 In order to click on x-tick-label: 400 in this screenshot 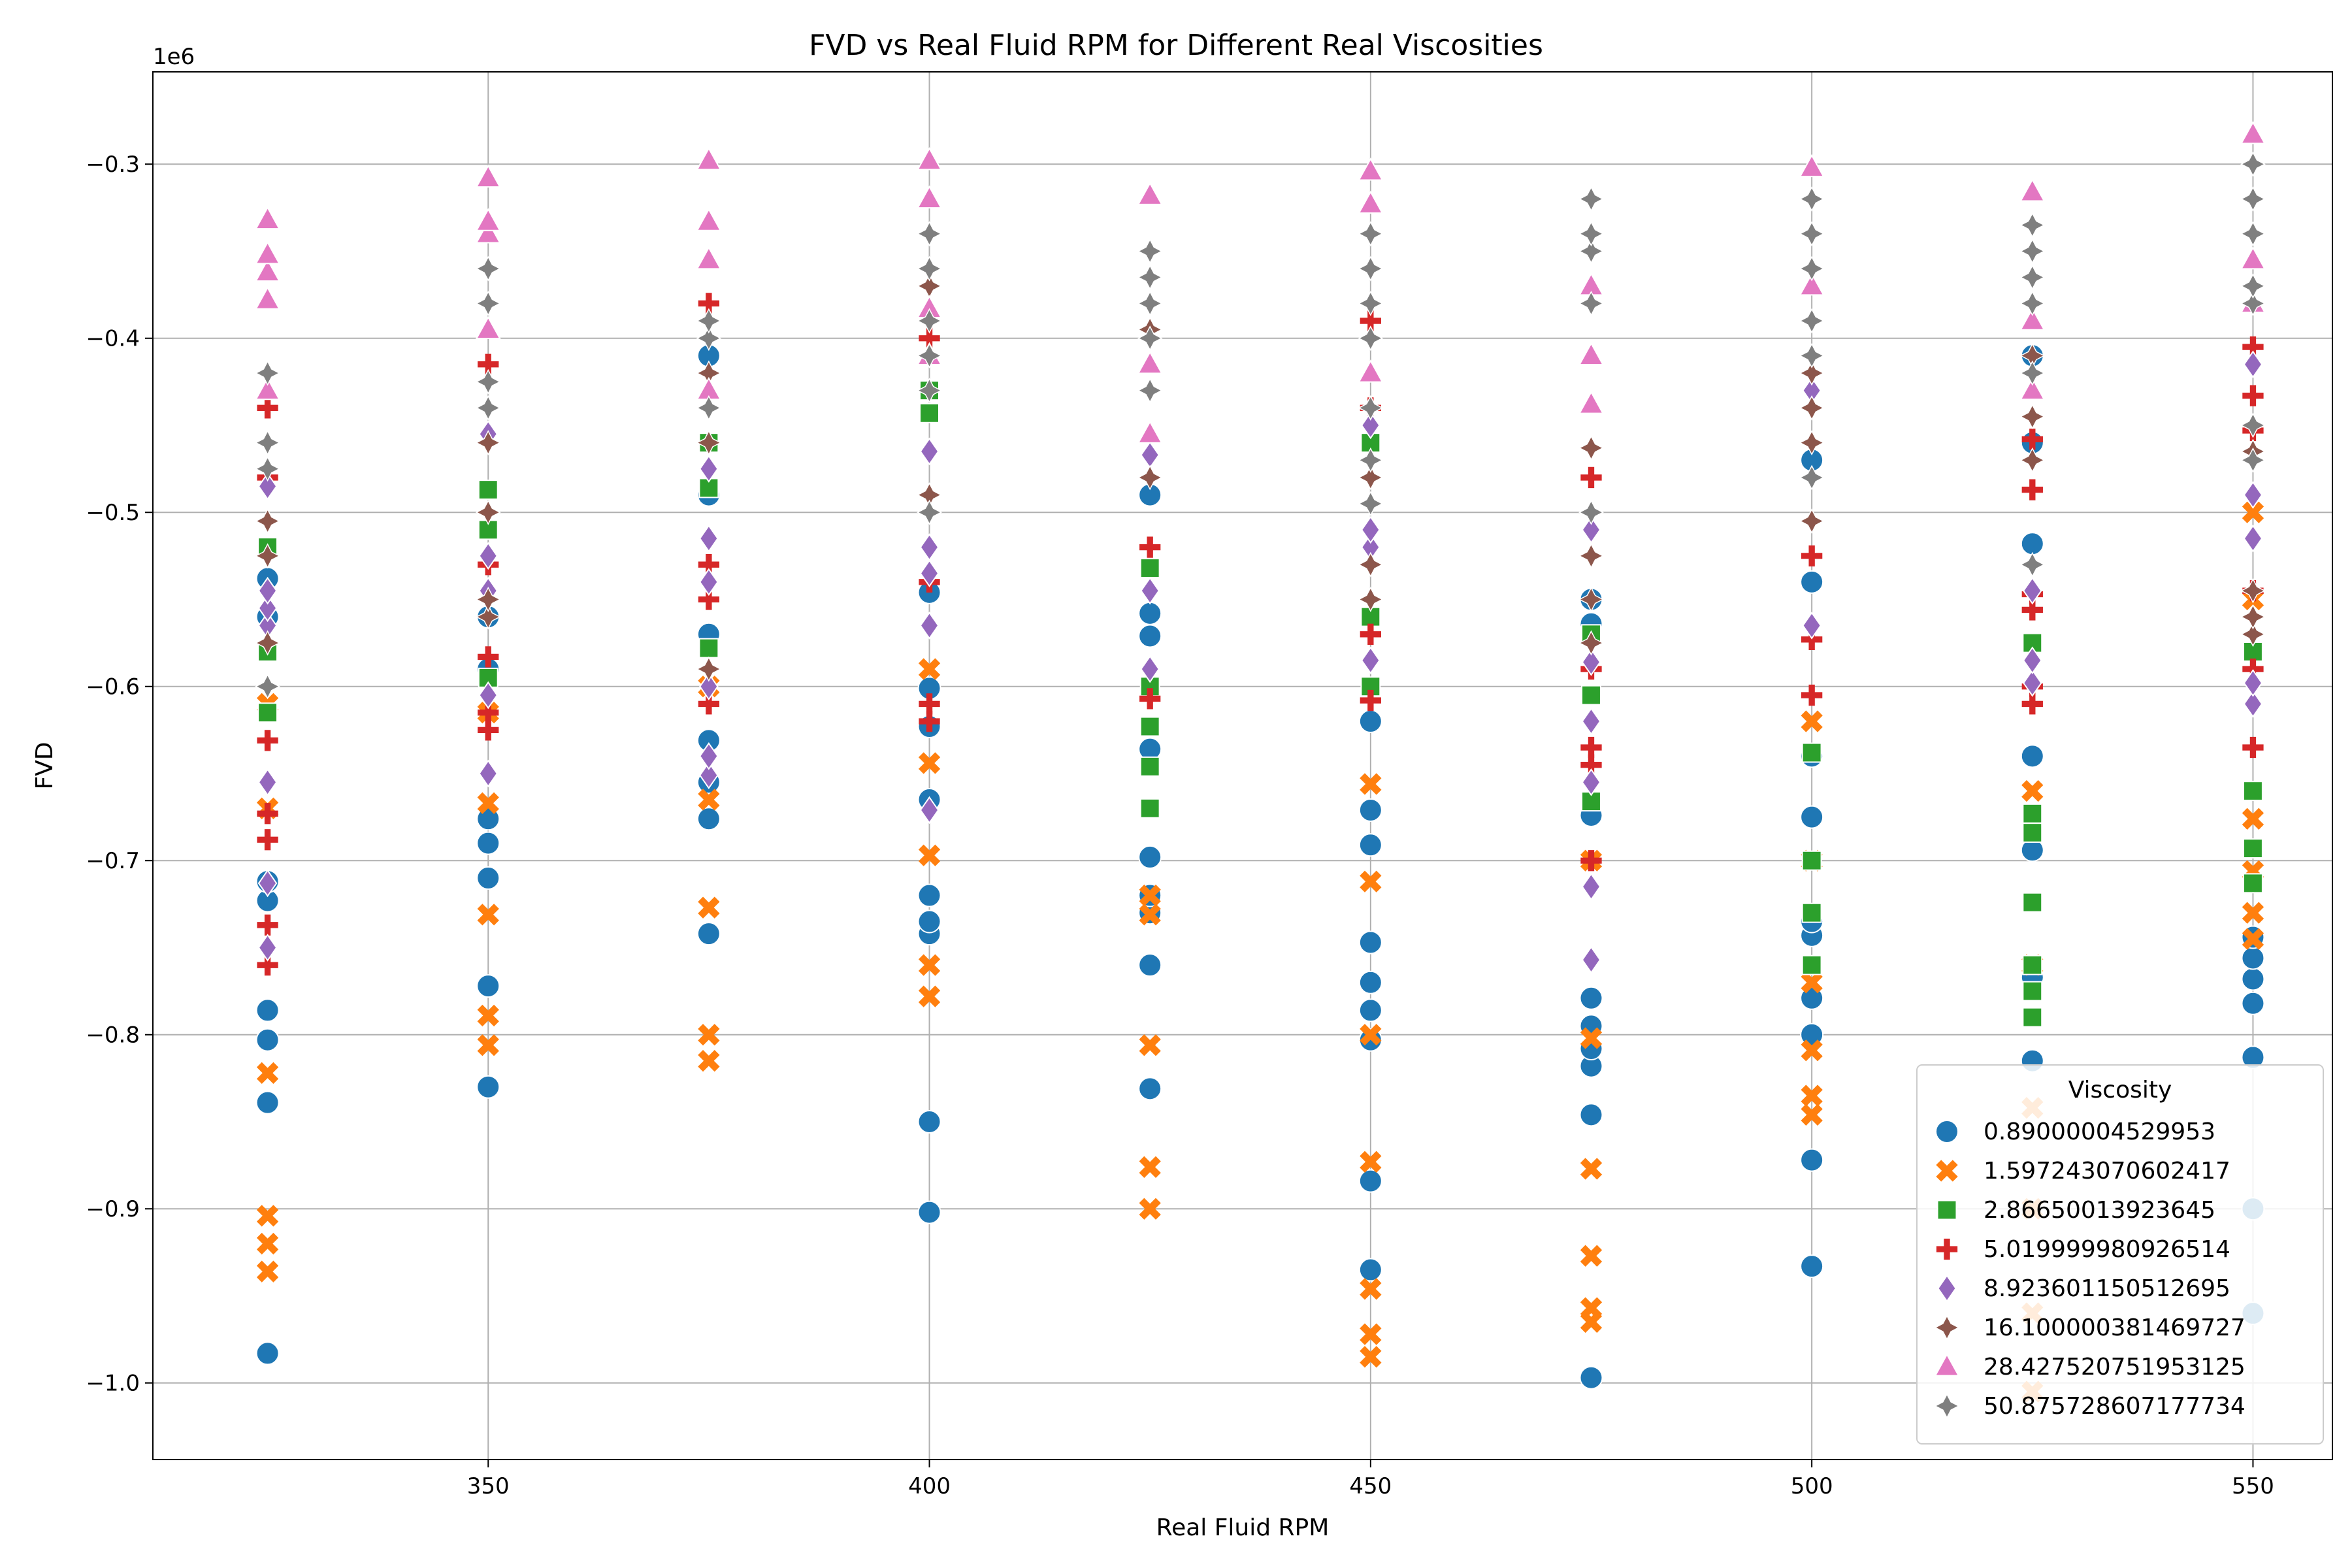, I will do `click(929, 1486)`.